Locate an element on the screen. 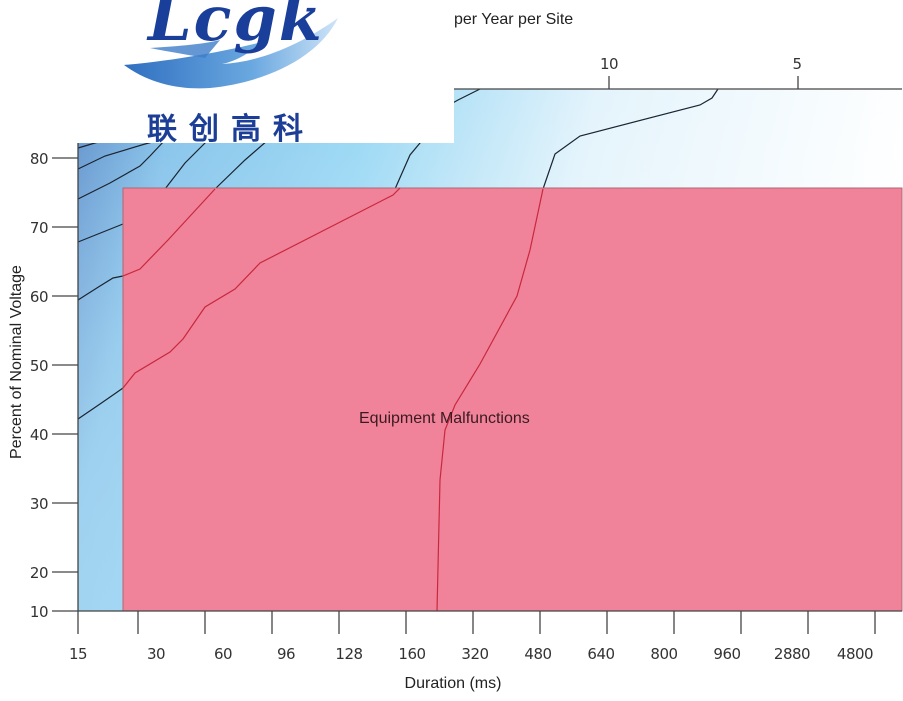 The height and width of the screenshot is (701, 903). svg-text: 50 is located at coordinates (39, 366).